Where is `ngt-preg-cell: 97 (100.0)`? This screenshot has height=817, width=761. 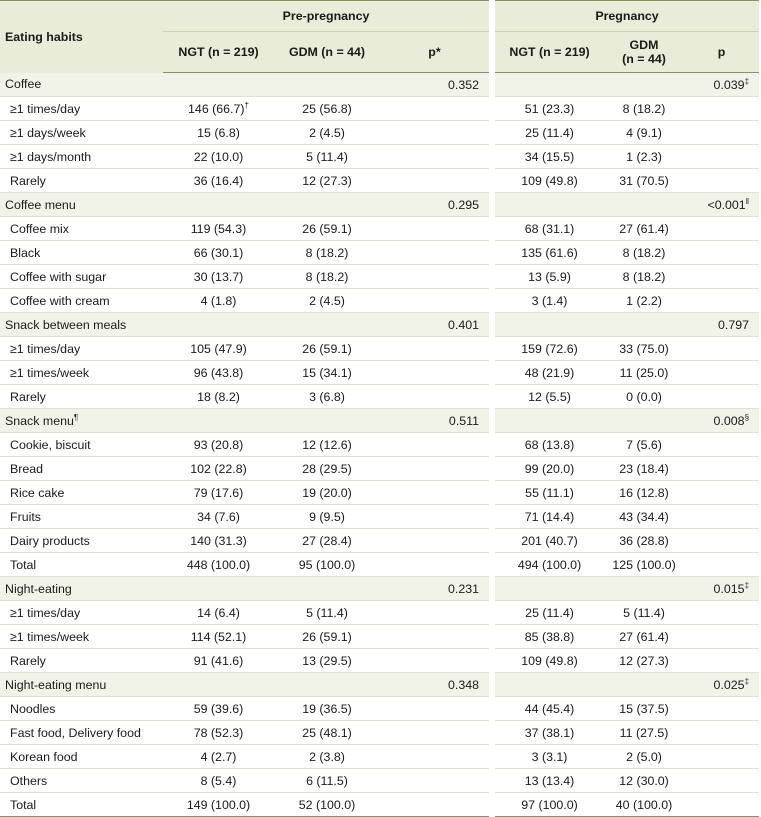
ngt-preg-cell: 97 (100.0) is located at coordinates (547, 804).